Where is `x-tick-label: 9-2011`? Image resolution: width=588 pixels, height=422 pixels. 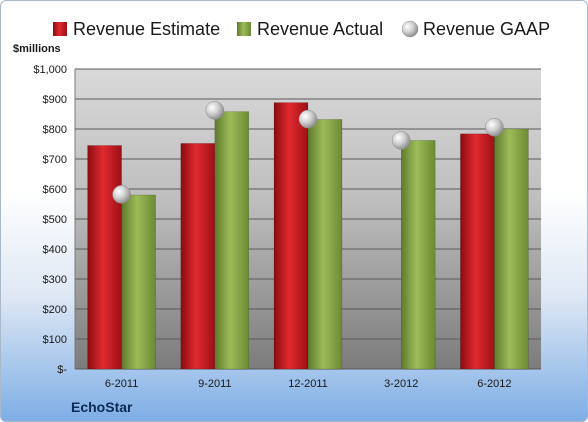
x-tick-label: 9-2011 is located at coordinates (214, 384).